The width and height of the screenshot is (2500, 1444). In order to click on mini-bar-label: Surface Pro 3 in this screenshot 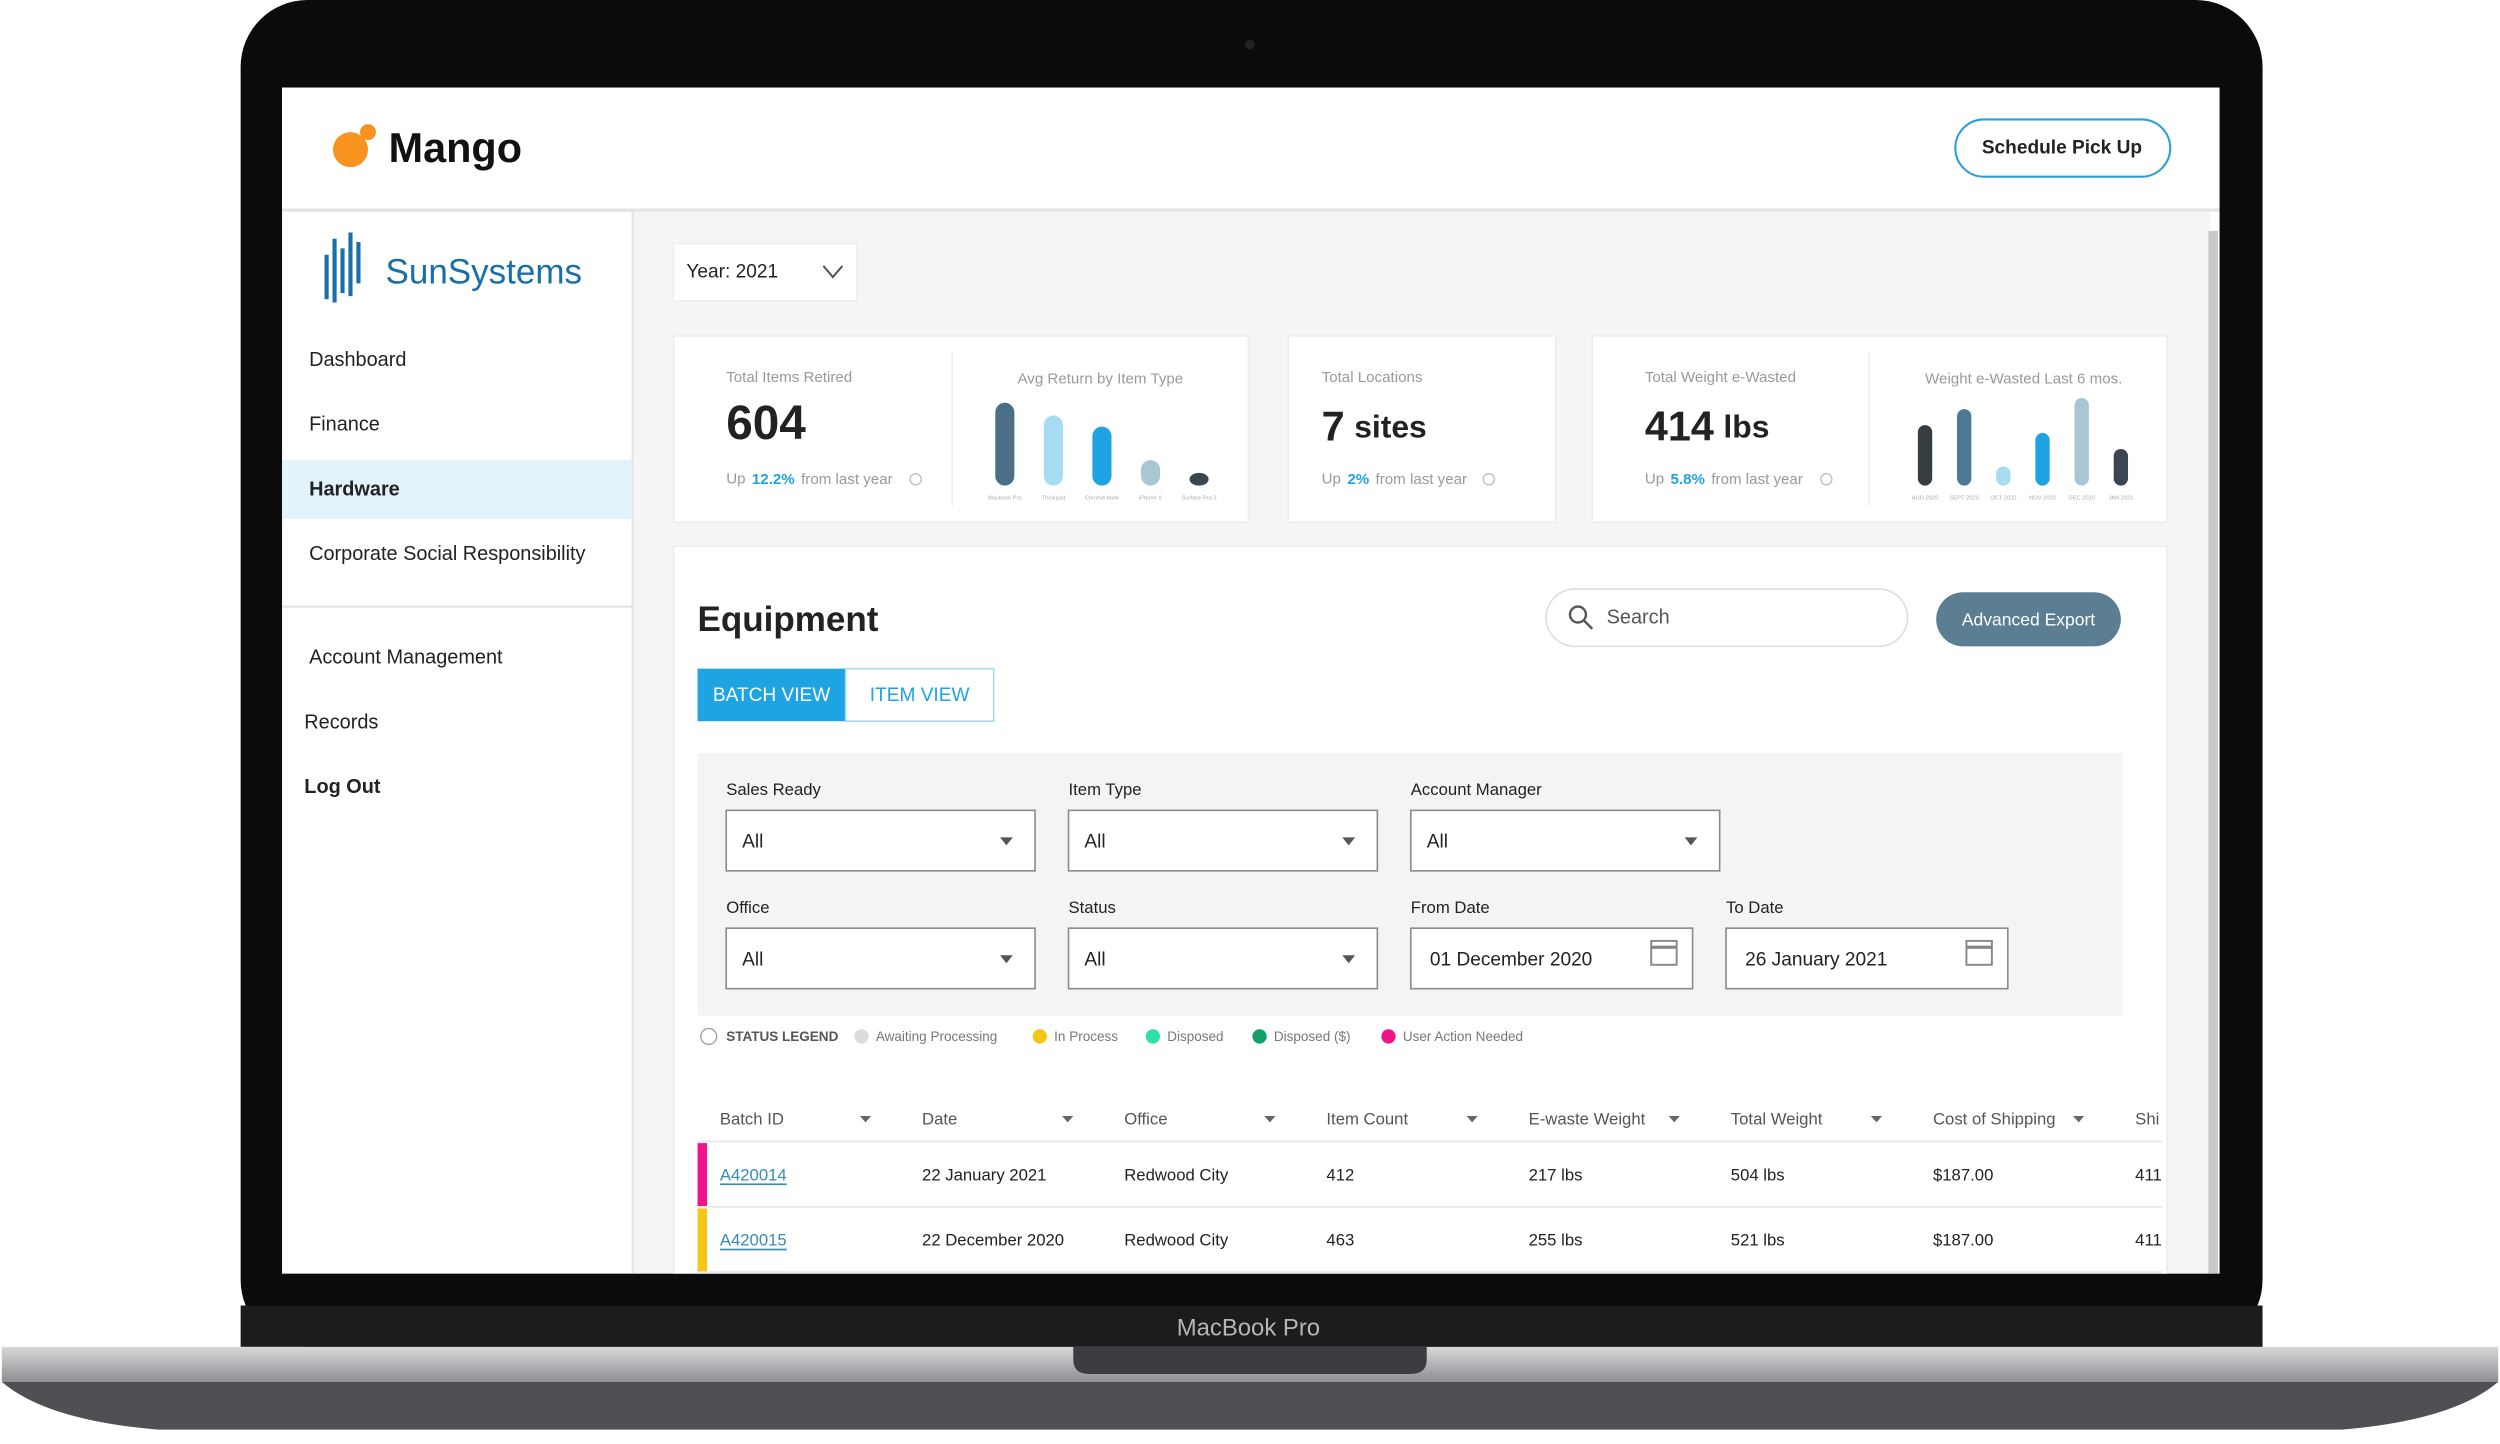, I will do `click(1199, 498)`.